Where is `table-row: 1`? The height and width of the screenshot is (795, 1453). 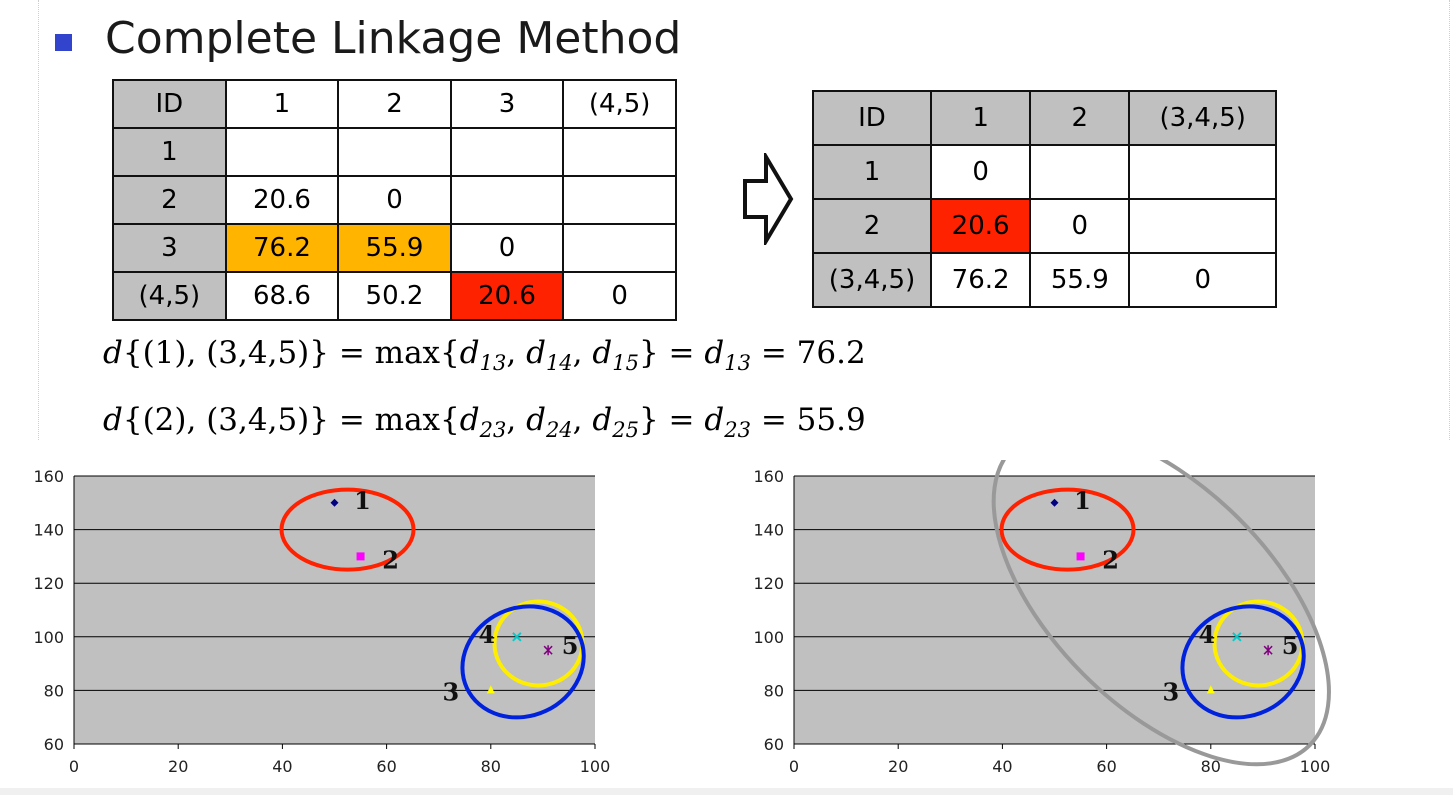
table-row: 1 is located at coordinates (394, 152).